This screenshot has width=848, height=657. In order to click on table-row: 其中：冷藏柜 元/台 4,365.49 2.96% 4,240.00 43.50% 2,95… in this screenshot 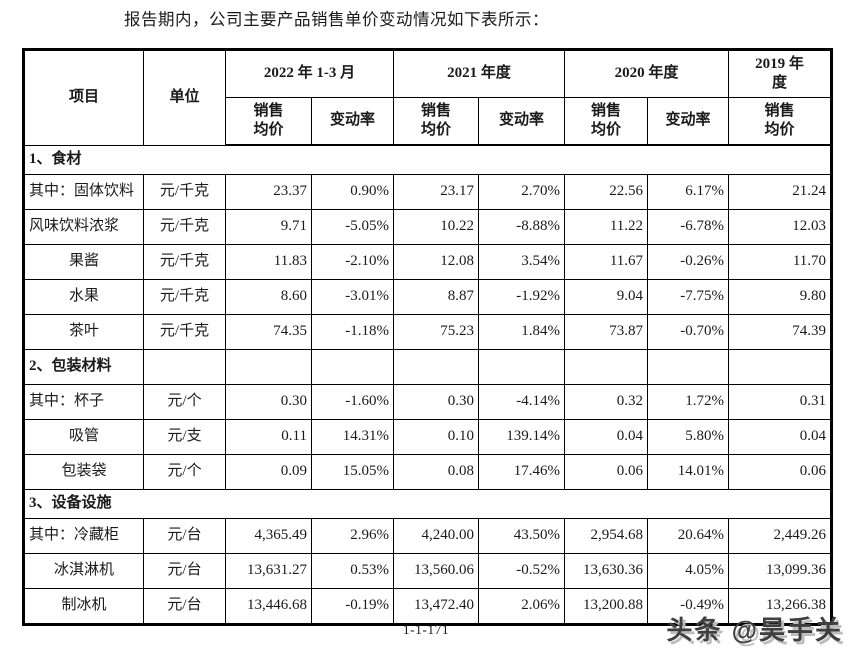, I will do `click(428, 536)`.